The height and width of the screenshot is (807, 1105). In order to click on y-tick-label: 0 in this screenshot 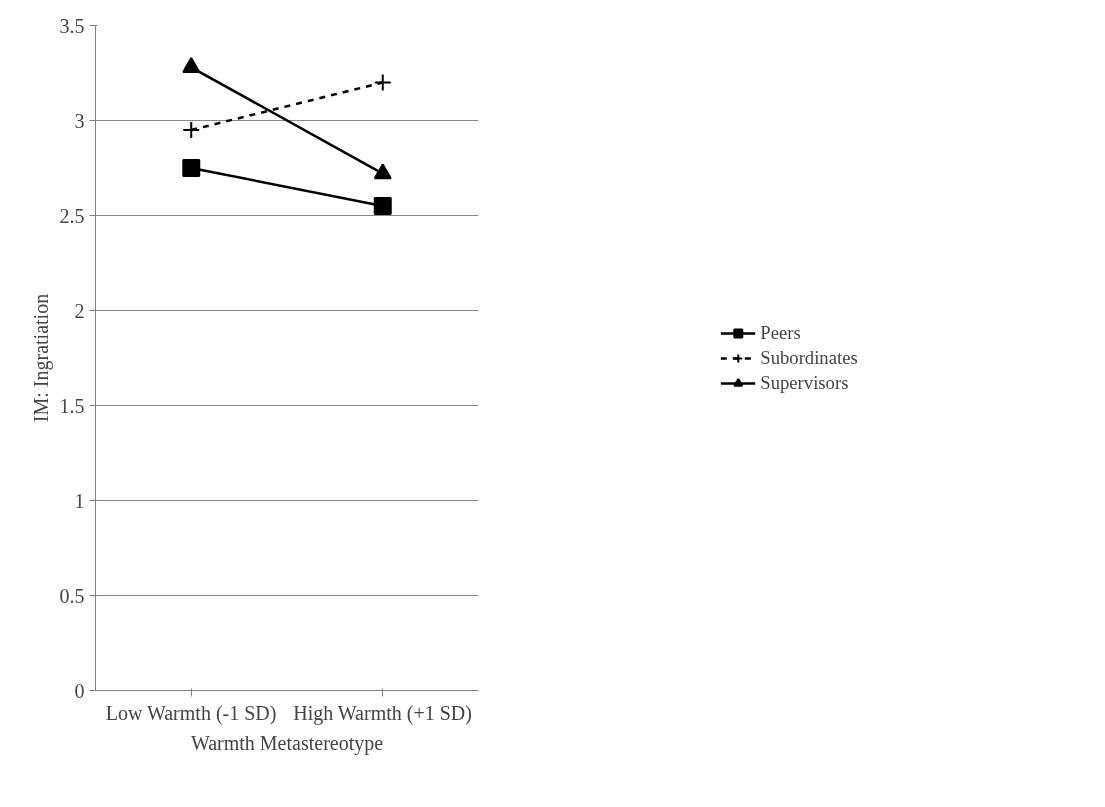, I will do `click(79, 690)`.